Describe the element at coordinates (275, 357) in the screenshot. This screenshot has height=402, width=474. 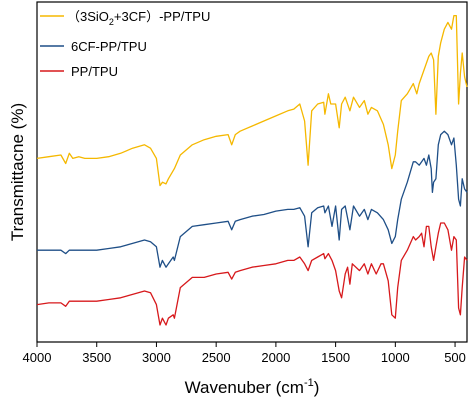
I see `x-tick-label-4: 2000` at that location.